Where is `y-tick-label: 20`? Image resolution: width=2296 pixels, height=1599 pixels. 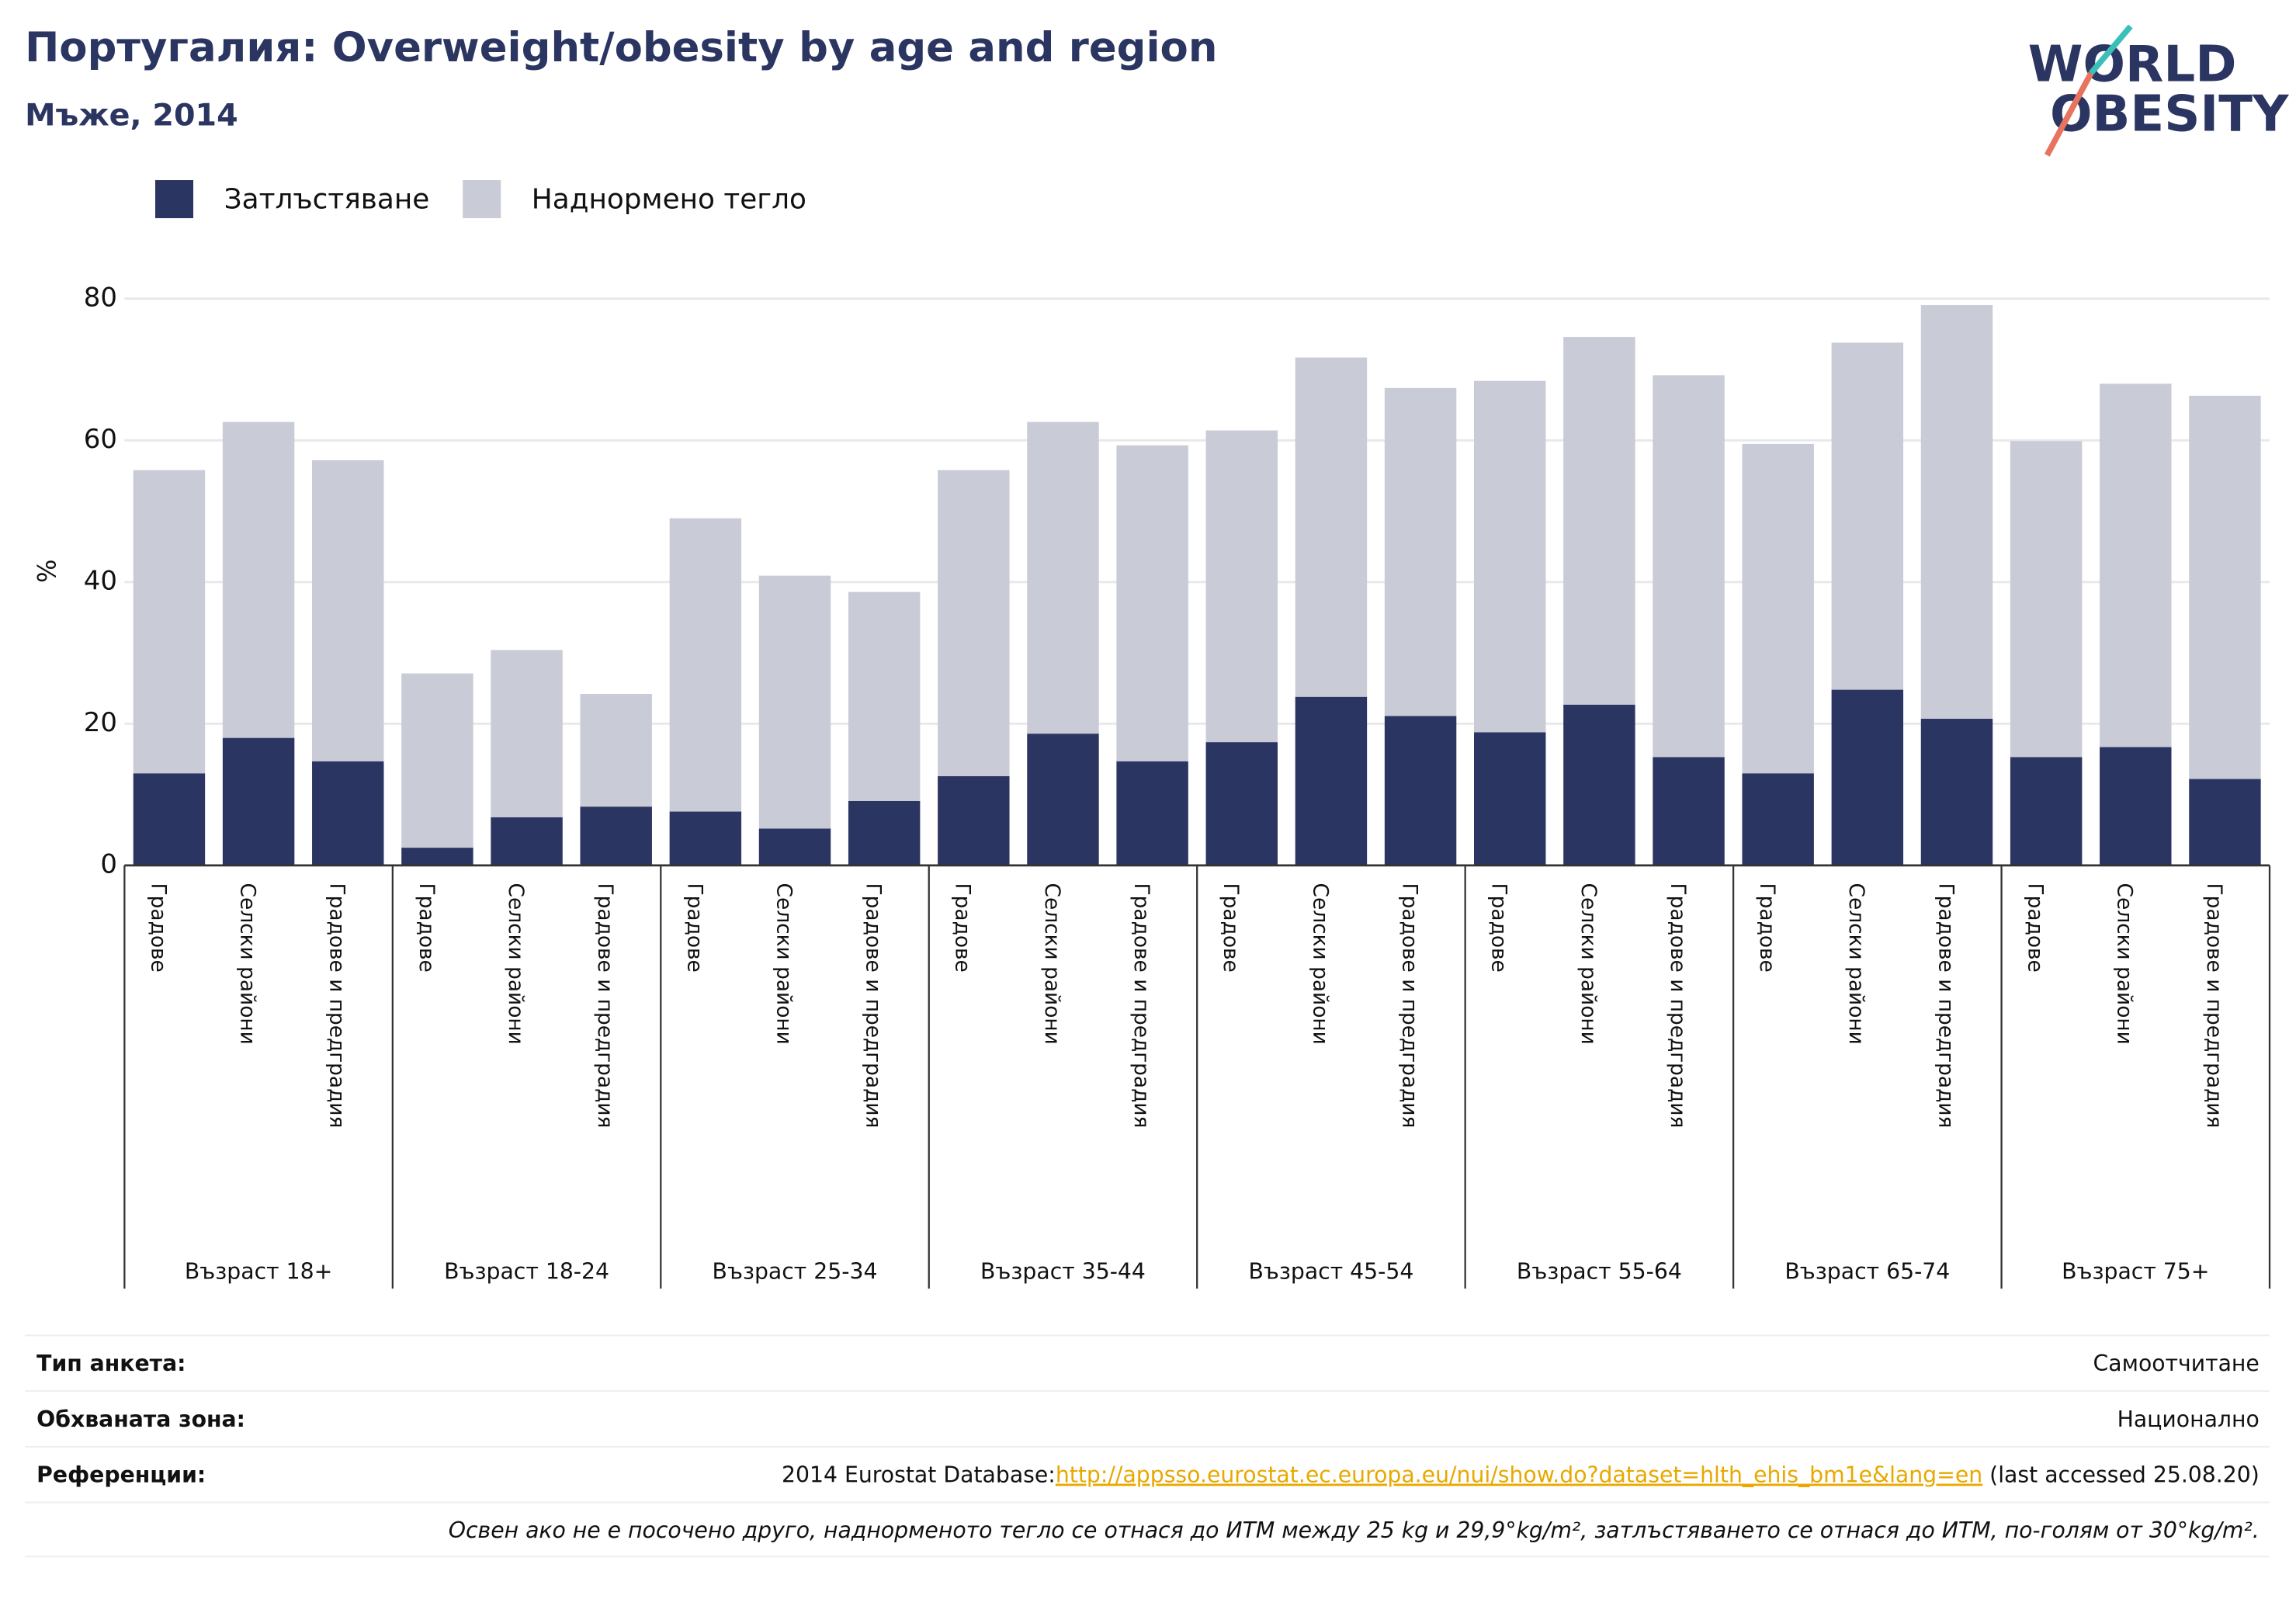 y-tick-label: 20 is located at coordinates (100, 722).